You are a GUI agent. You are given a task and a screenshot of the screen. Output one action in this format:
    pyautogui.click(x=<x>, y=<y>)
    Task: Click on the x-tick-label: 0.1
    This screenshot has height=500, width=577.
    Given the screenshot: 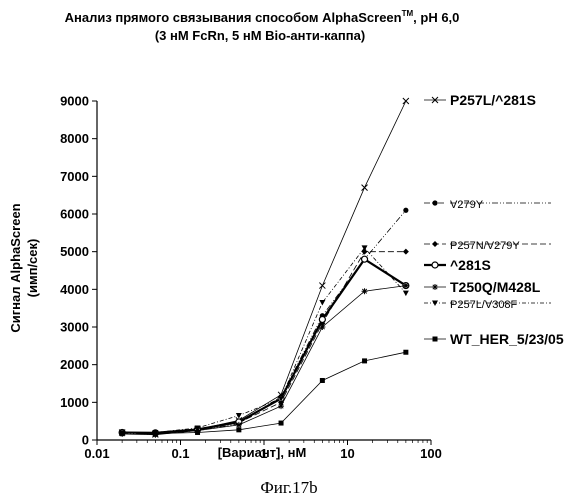 What is the action you would take?
    pyautogui.click(x=180, y=453)
    